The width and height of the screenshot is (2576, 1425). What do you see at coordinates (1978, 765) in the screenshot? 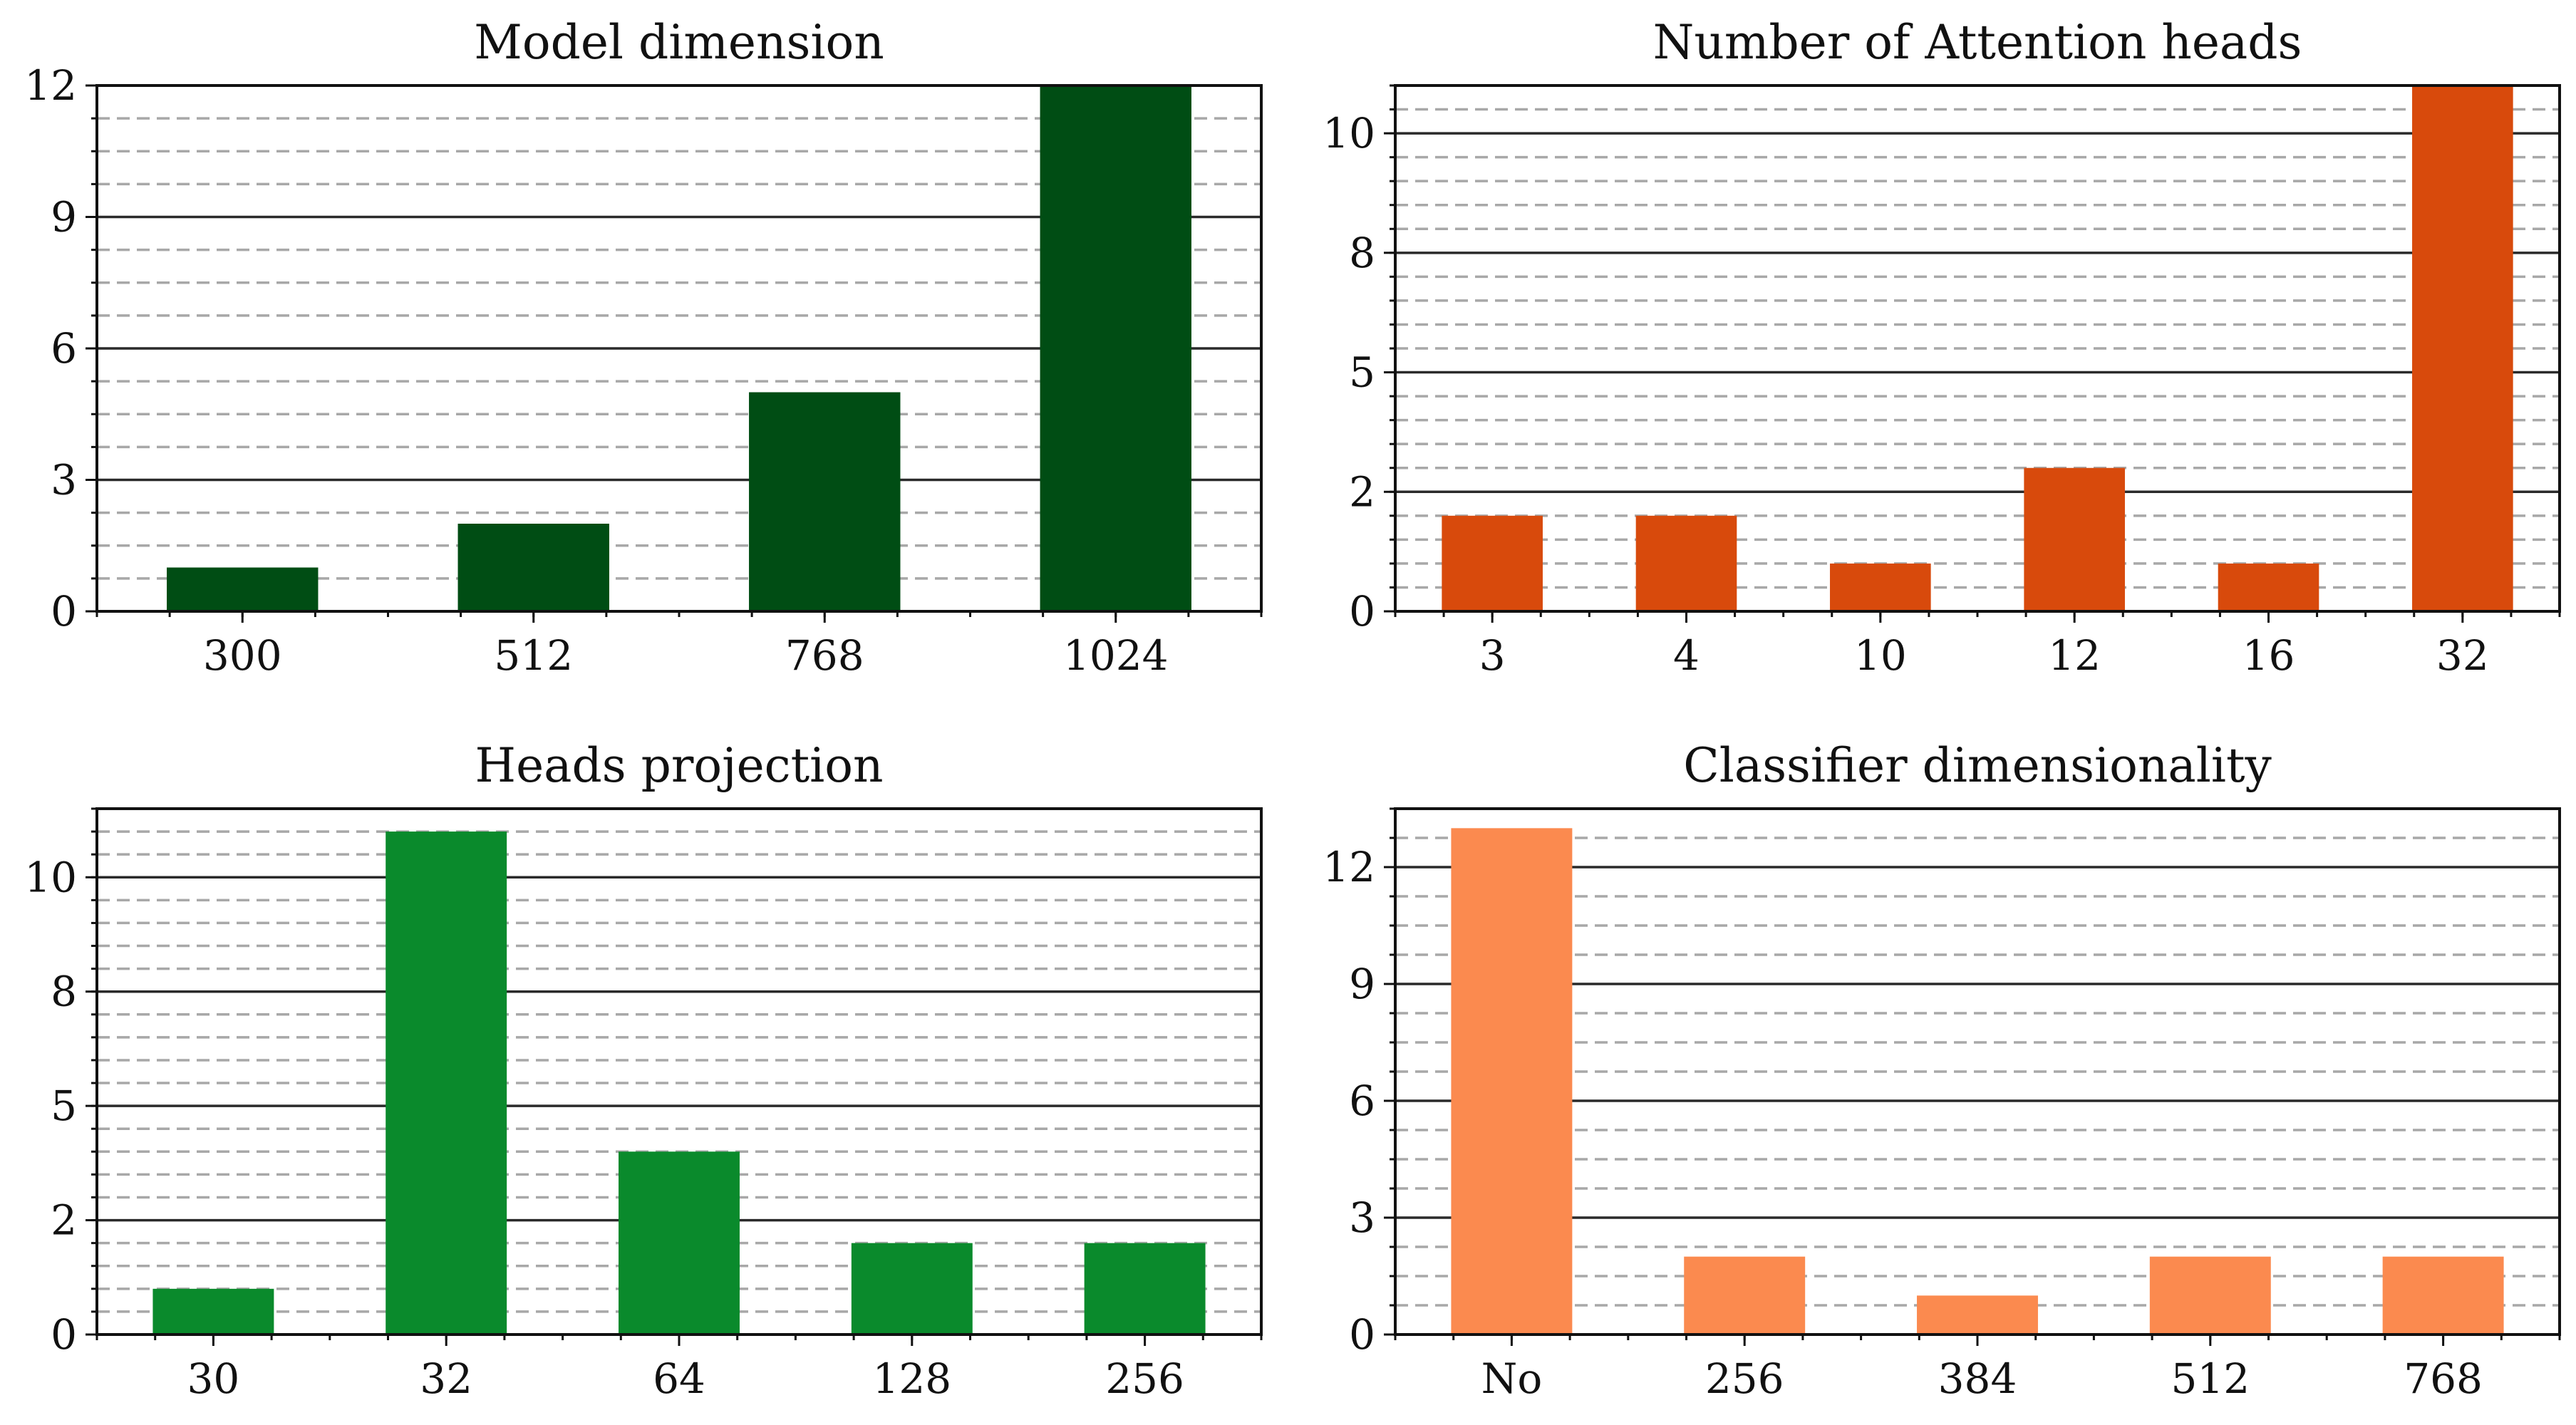
I see `chart-title: Classifier dimensionality` at bounding box center [1978, 765].